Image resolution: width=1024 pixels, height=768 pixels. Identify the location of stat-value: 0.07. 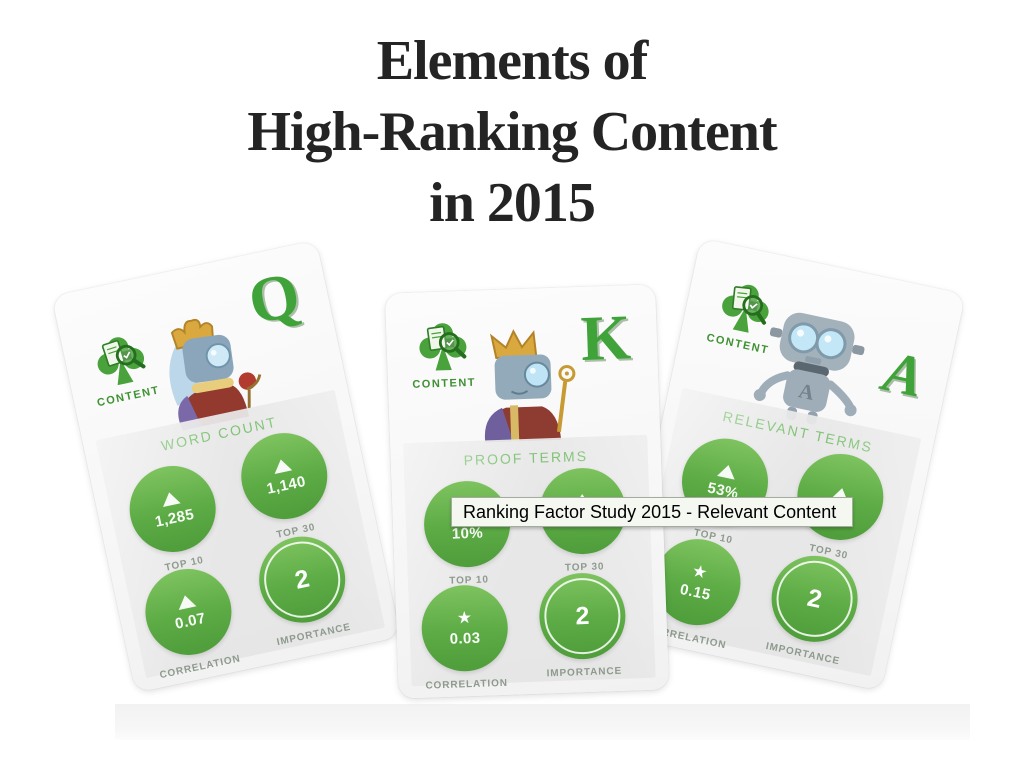
(190, 621).